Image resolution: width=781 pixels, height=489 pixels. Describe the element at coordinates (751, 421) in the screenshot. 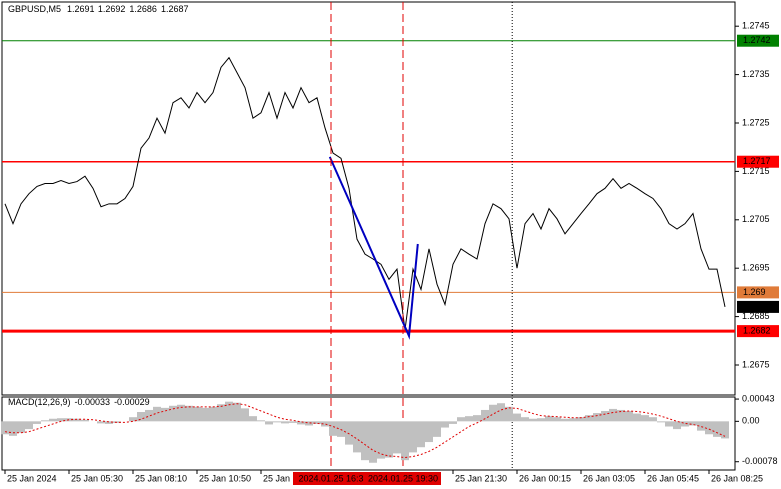

I see `y-tick-label: 0.00` at that location.